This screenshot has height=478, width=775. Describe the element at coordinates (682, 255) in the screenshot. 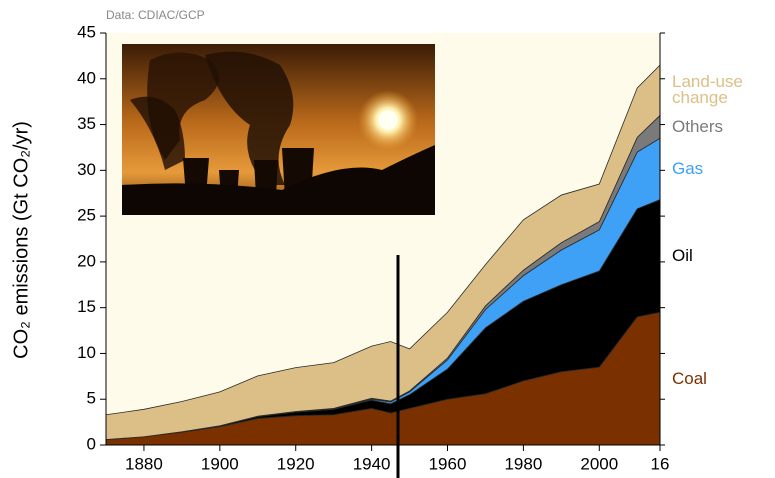

I see `legend-label: Oil` at that location.